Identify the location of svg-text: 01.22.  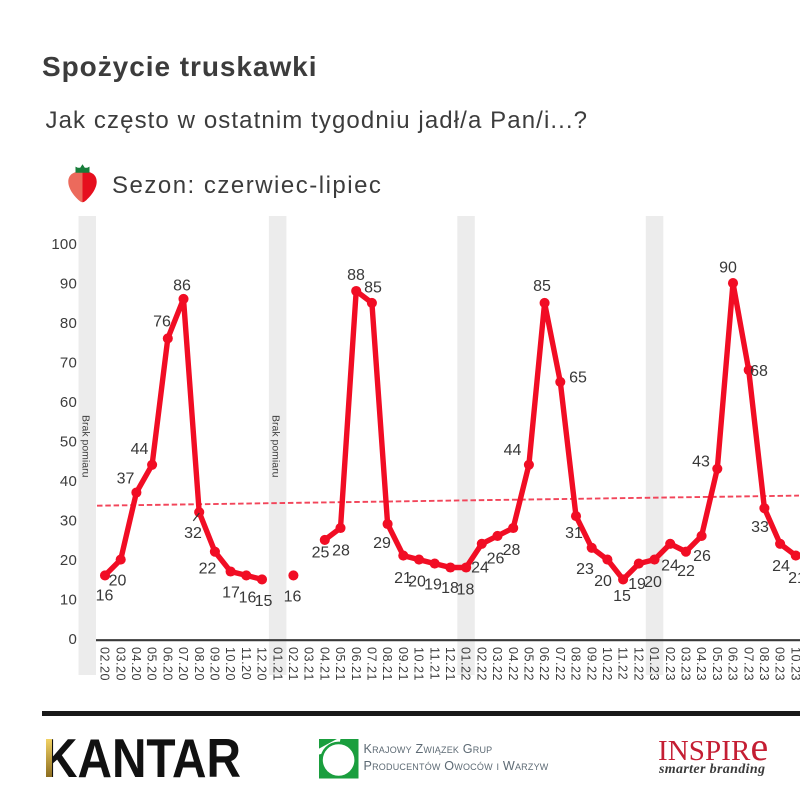
(466, 664).